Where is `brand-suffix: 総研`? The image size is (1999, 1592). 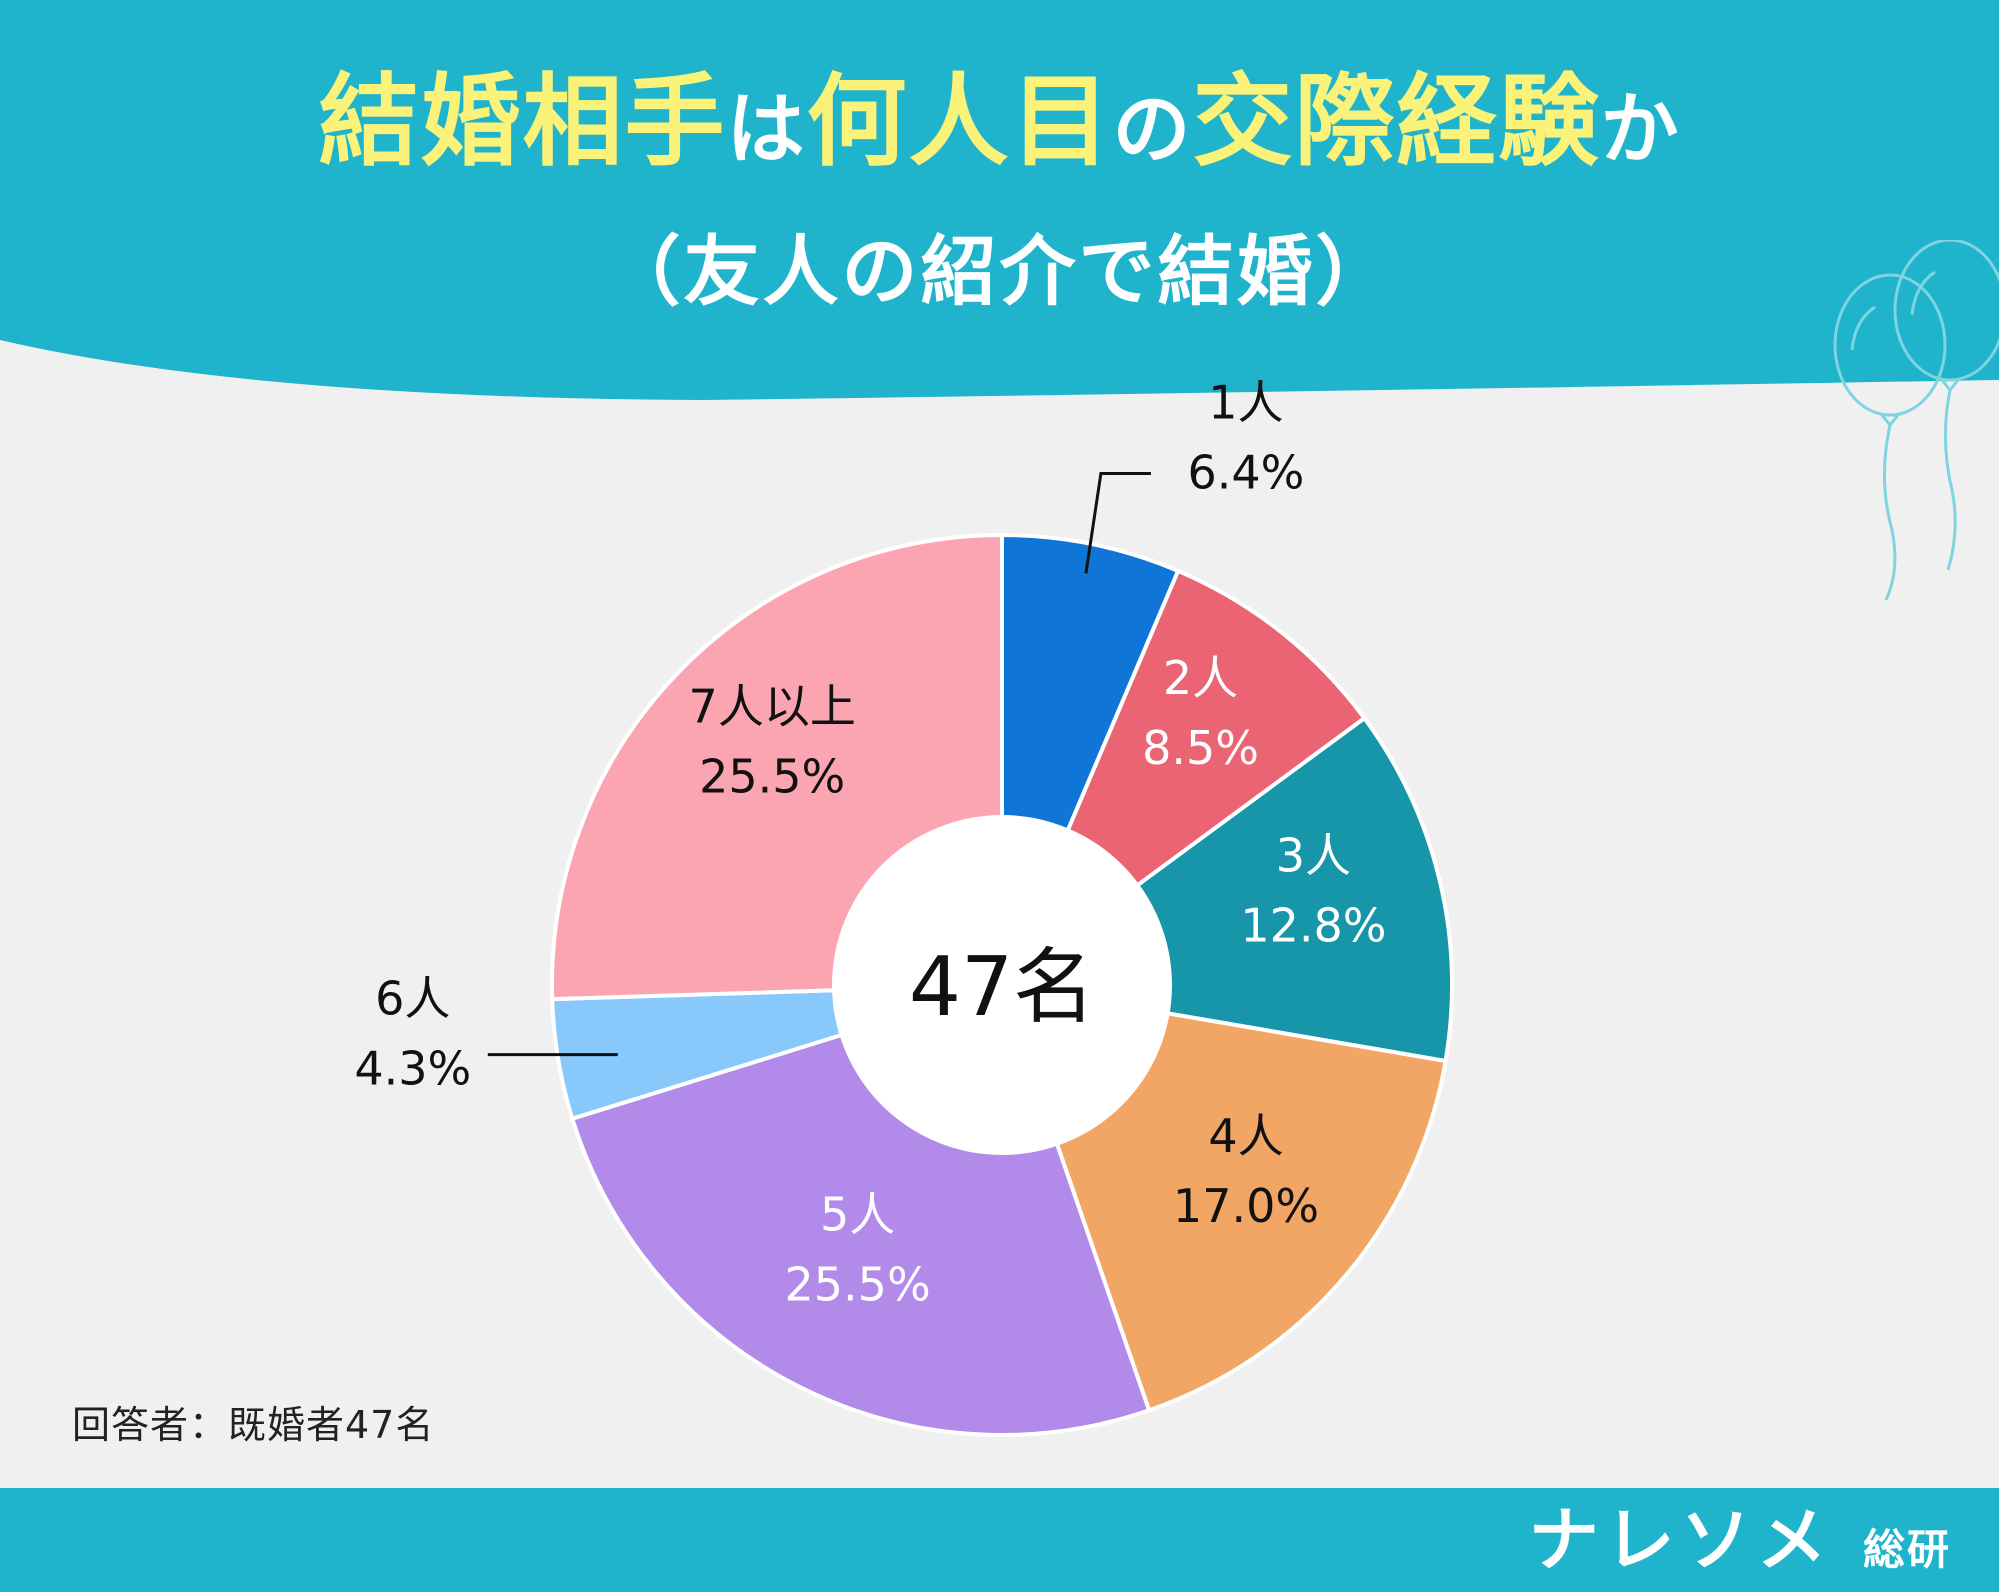
brand-suffix: 総研 is located at coordinates (1906, 1549).